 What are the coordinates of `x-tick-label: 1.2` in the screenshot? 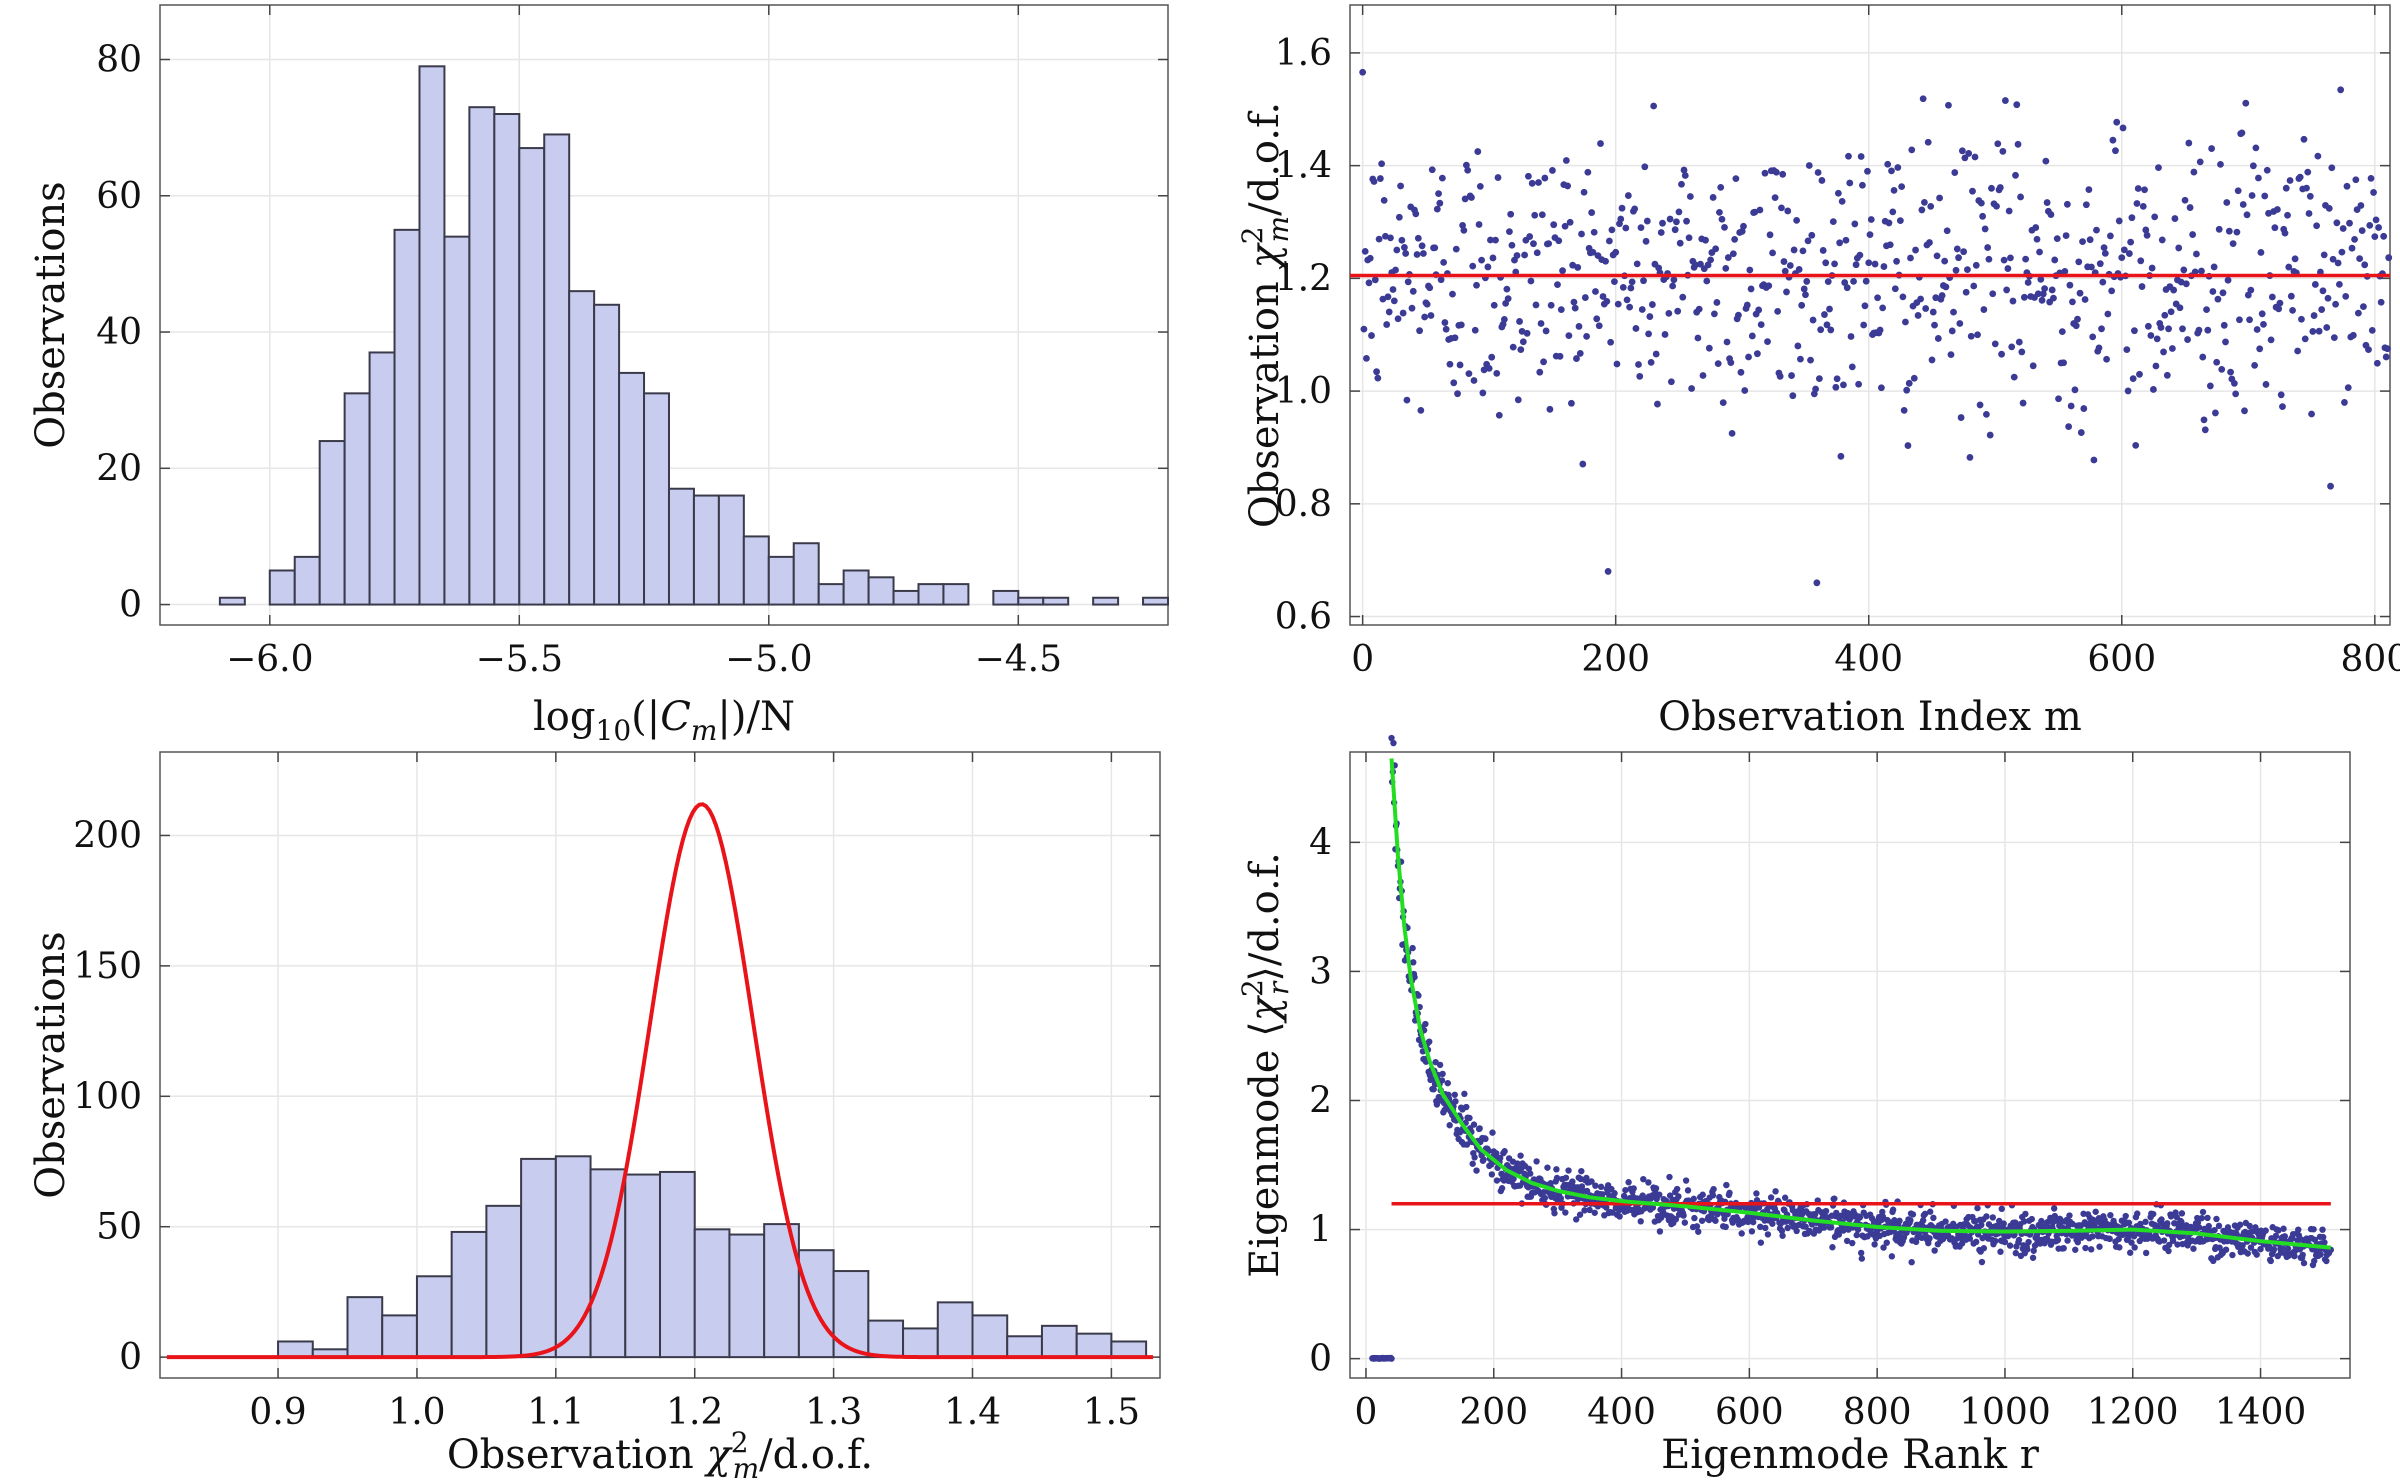 It's located at (694, 1412).